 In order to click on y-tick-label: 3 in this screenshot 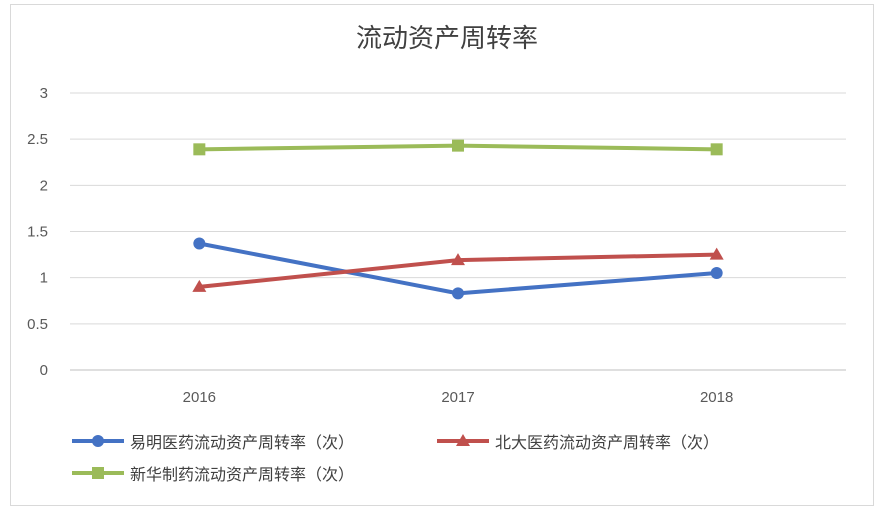, I will do `click(44, 93)`.